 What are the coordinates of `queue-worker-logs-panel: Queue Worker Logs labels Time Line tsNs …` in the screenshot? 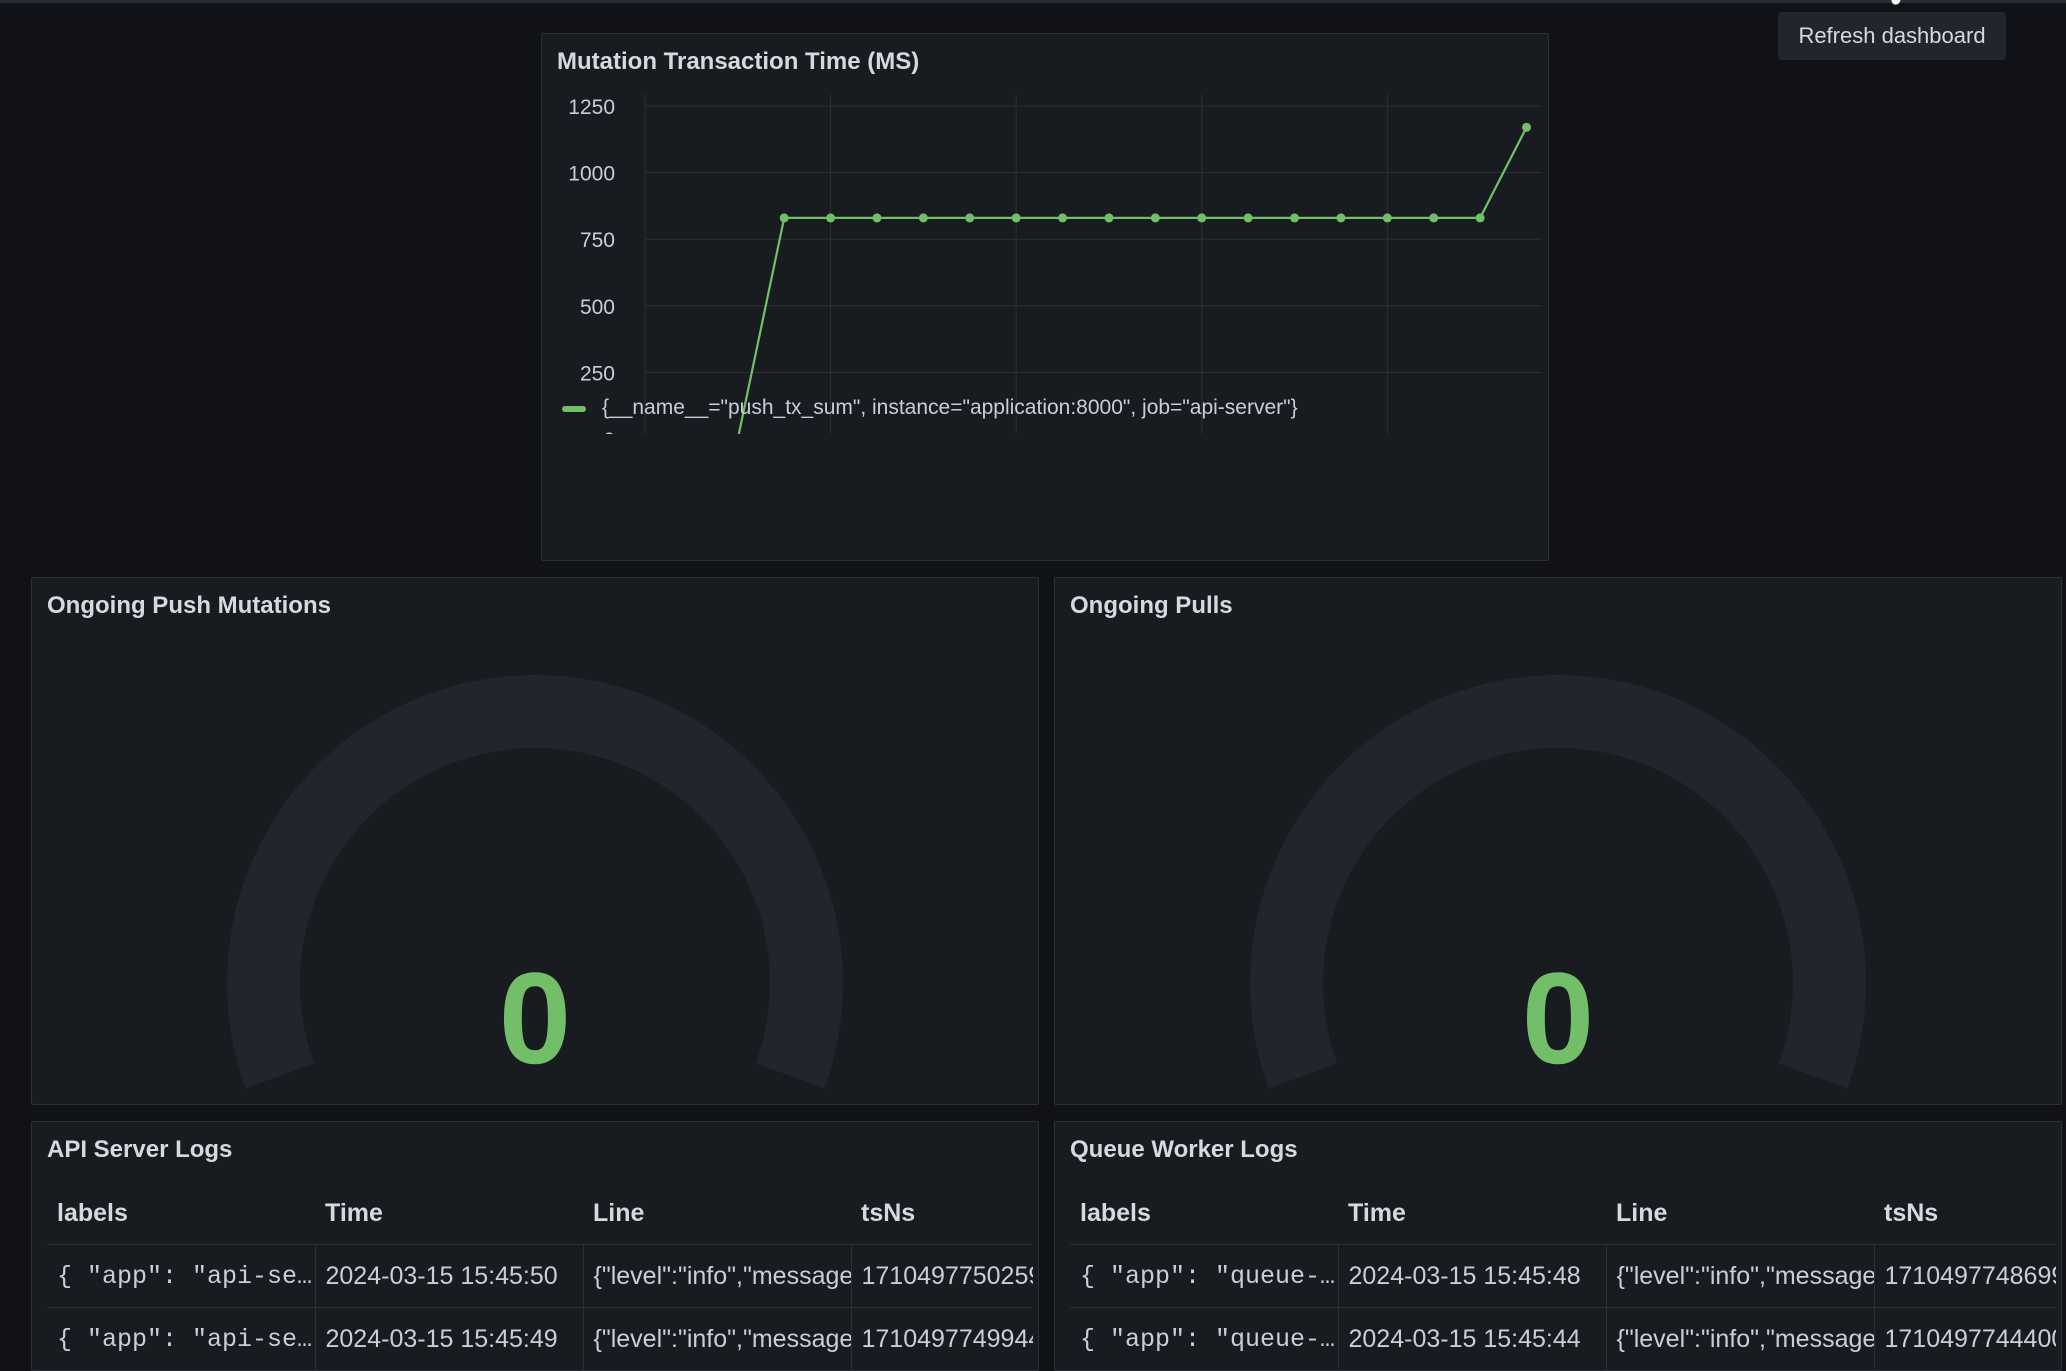 It's located at (1558, 1246).